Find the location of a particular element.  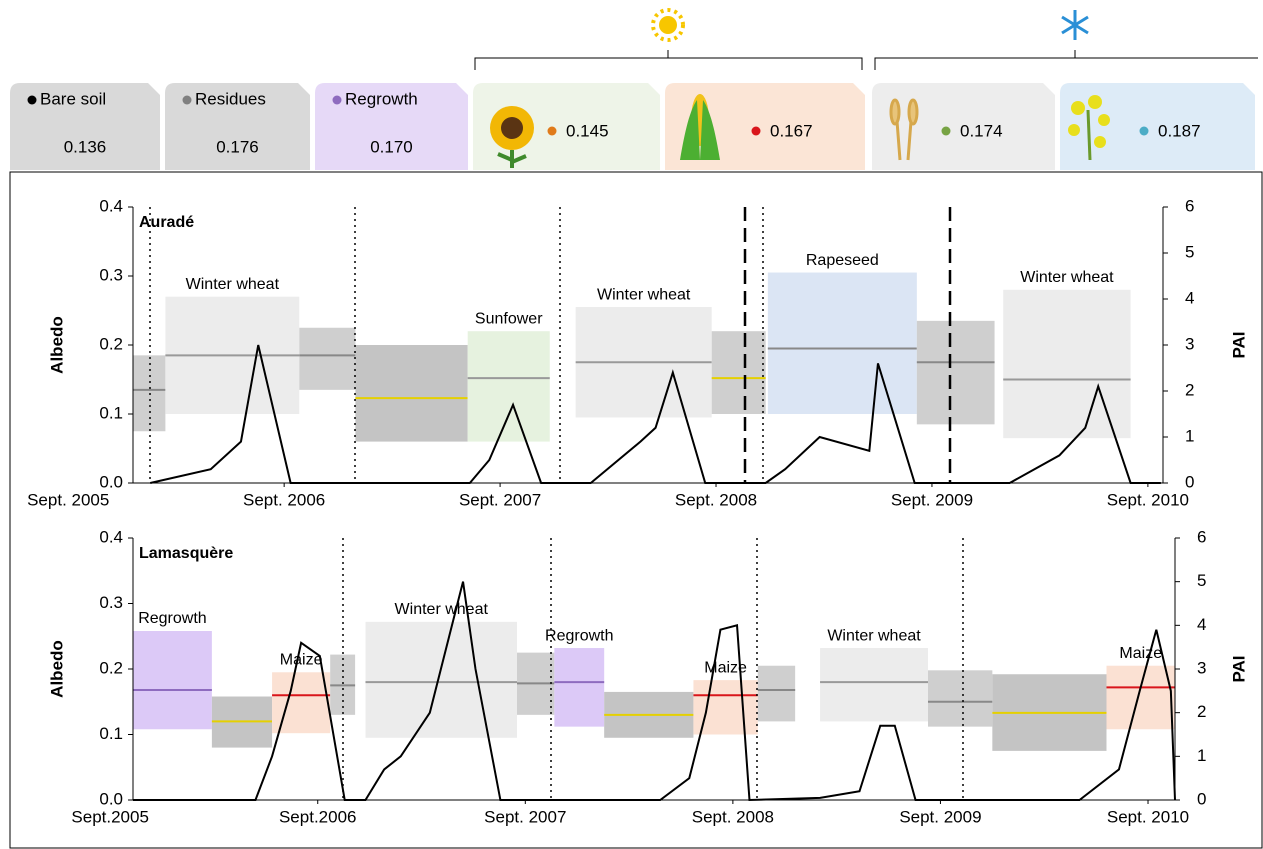

legend-value: 0.174 is located at coordinates (981, 130).